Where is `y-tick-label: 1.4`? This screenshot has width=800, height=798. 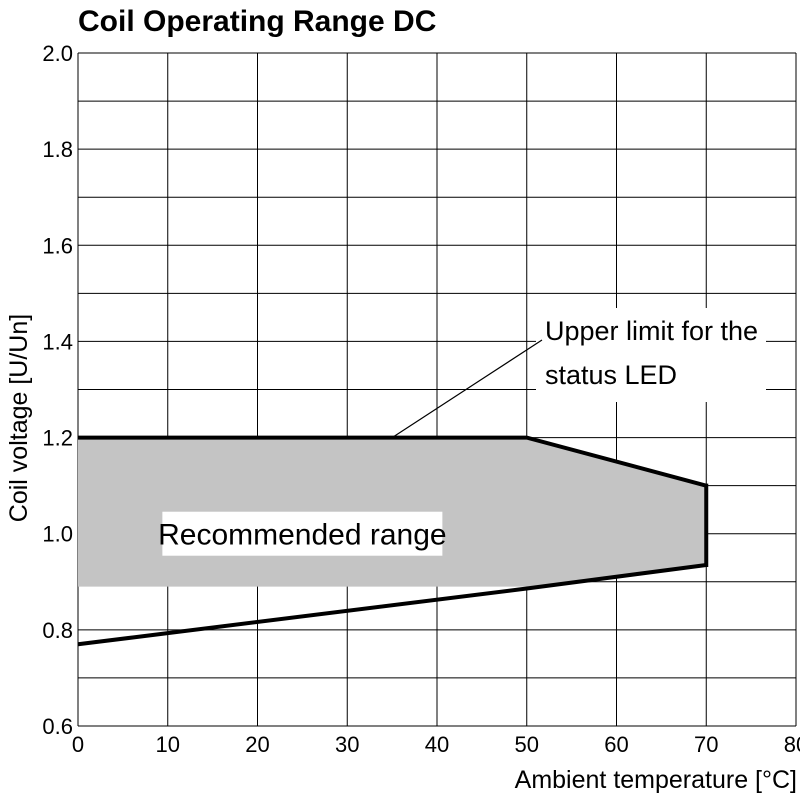 y-tick-label: 1.4 is located at coordinates (57, 341).